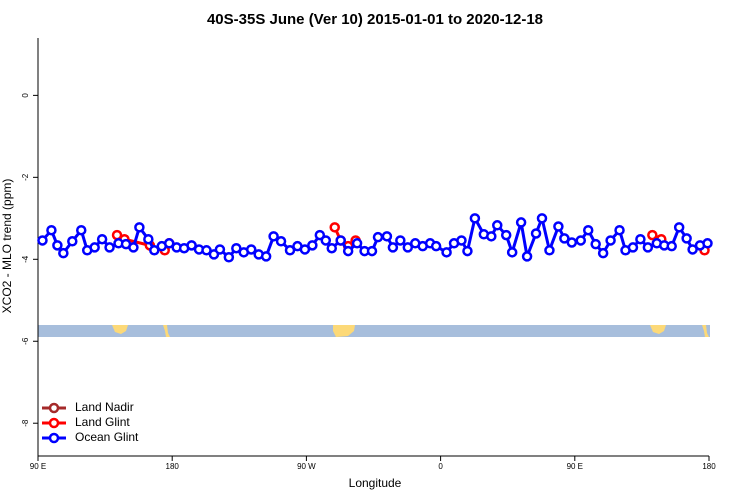 This screenshot has width=750, height=500. I want to click on x-axis-label: Longitude, so click(375, 483).